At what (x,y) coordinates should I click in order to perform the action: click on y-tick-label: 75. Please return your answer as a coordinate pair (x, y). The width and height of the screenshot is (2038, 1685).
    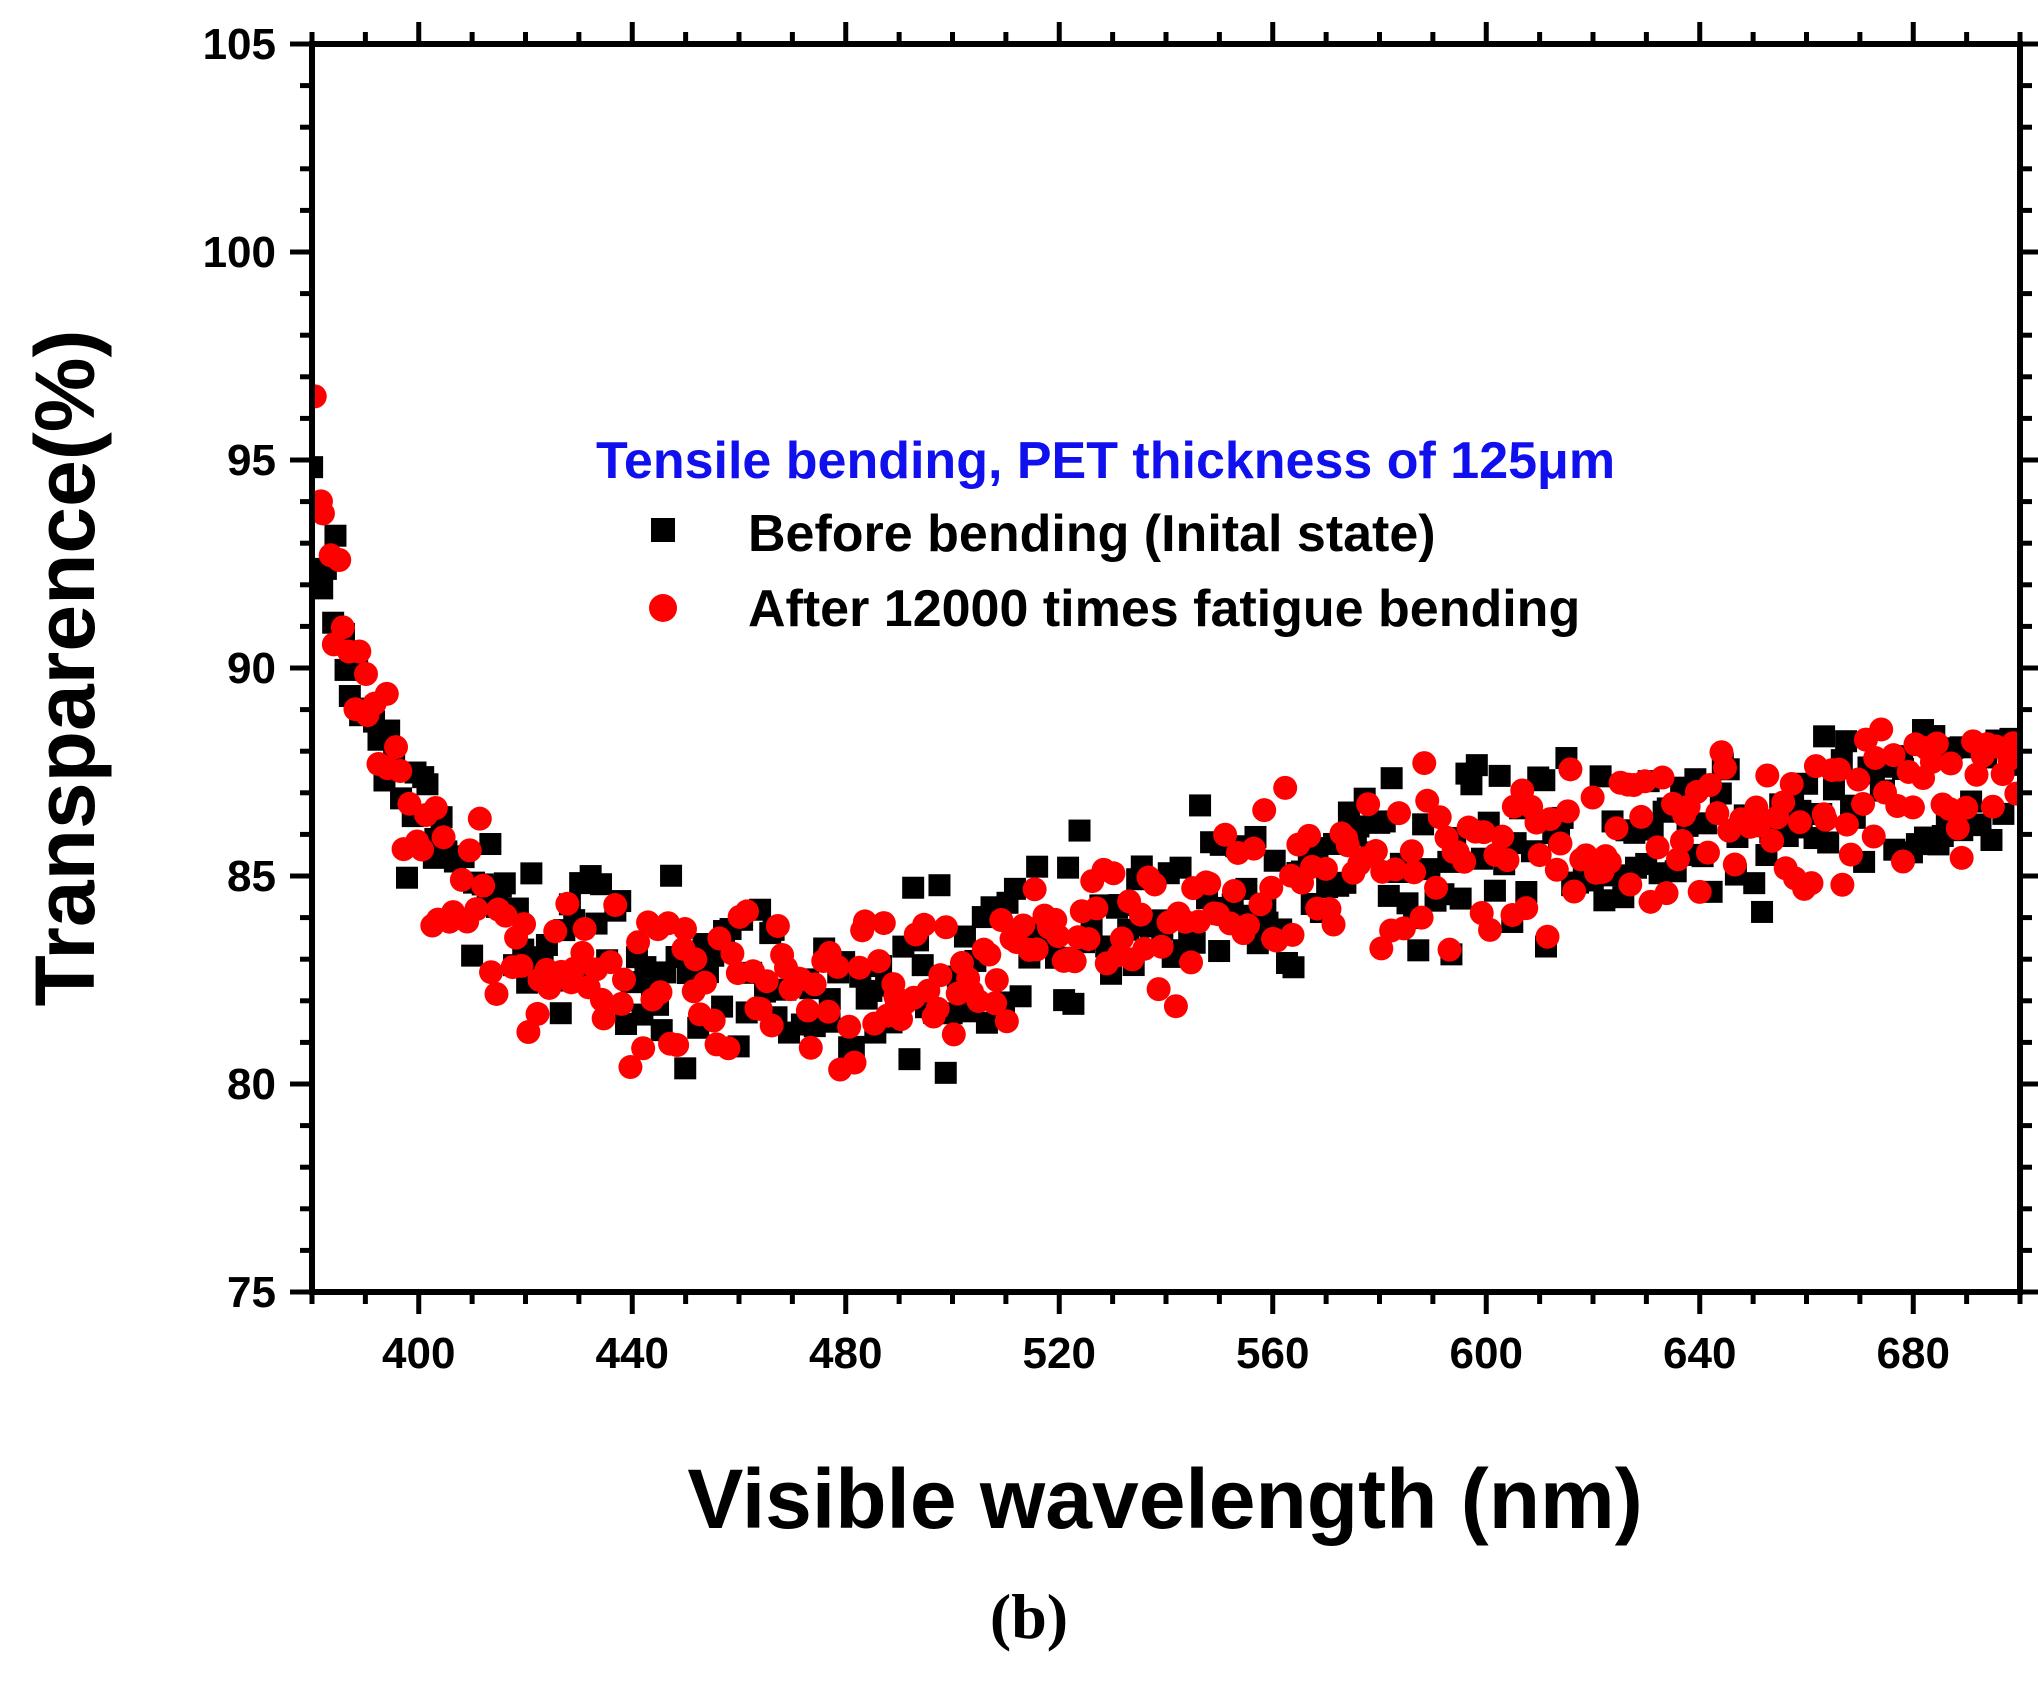
    Looking at the image, I should click on (251, 1292).